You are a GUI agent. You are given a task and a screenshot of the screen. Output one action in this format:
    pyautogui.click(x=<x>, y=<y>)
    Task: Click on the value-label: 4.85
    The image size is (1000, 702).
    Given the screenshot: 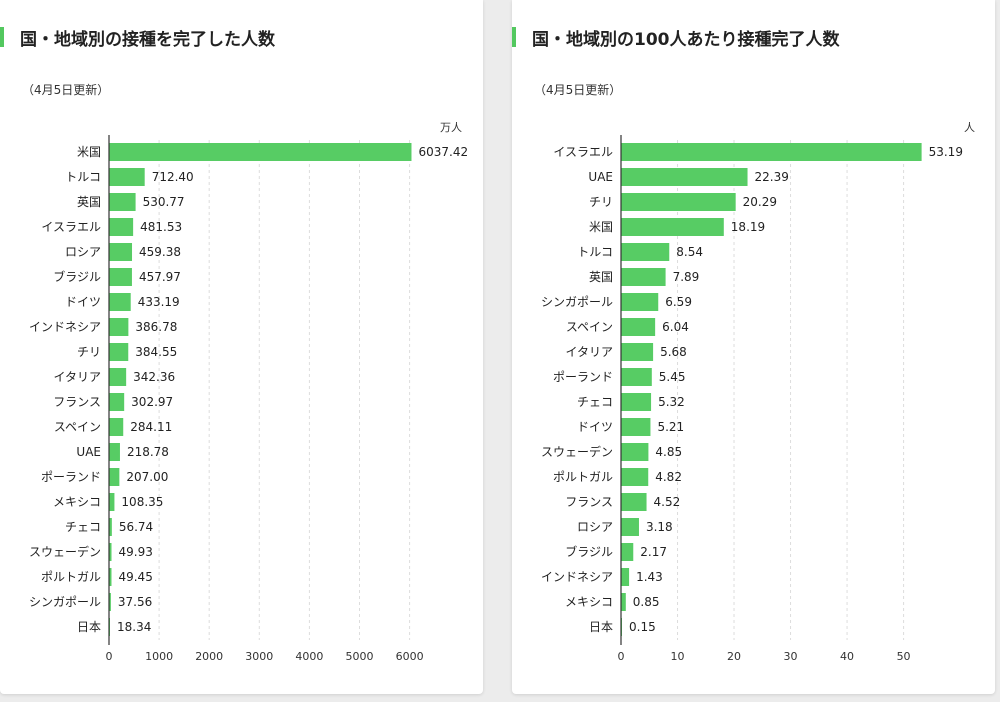 What is the action you would take?
    pyautogui.click(x=668, y=452)
    